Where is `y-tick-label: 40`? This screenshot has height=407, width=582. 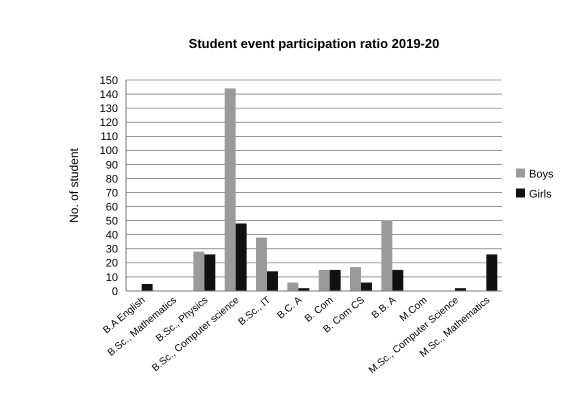
y-tick-label: 40 is located at coordinates (112, 236).